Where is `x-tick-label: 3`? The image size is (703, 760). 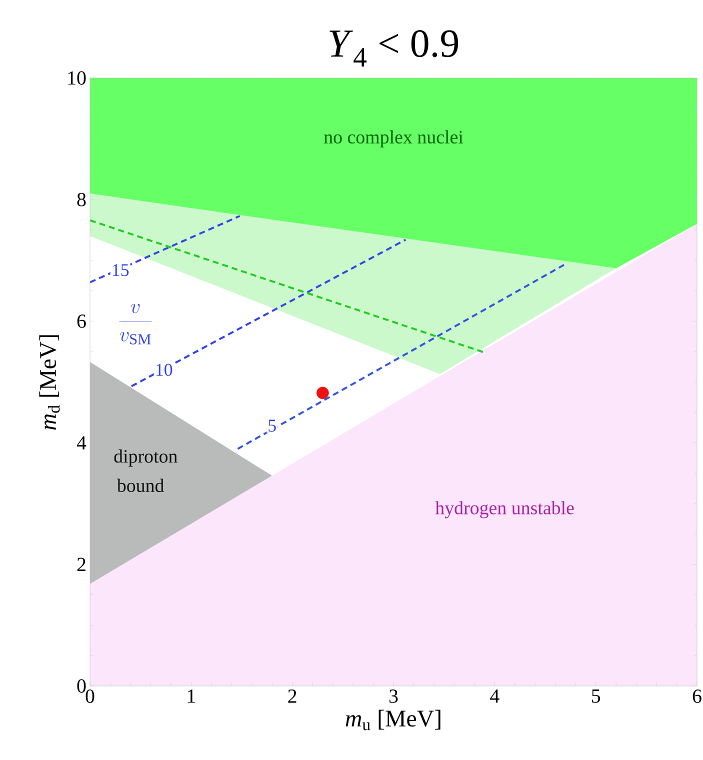
x-tick-label: 3 is located at coordinates (393, 696).